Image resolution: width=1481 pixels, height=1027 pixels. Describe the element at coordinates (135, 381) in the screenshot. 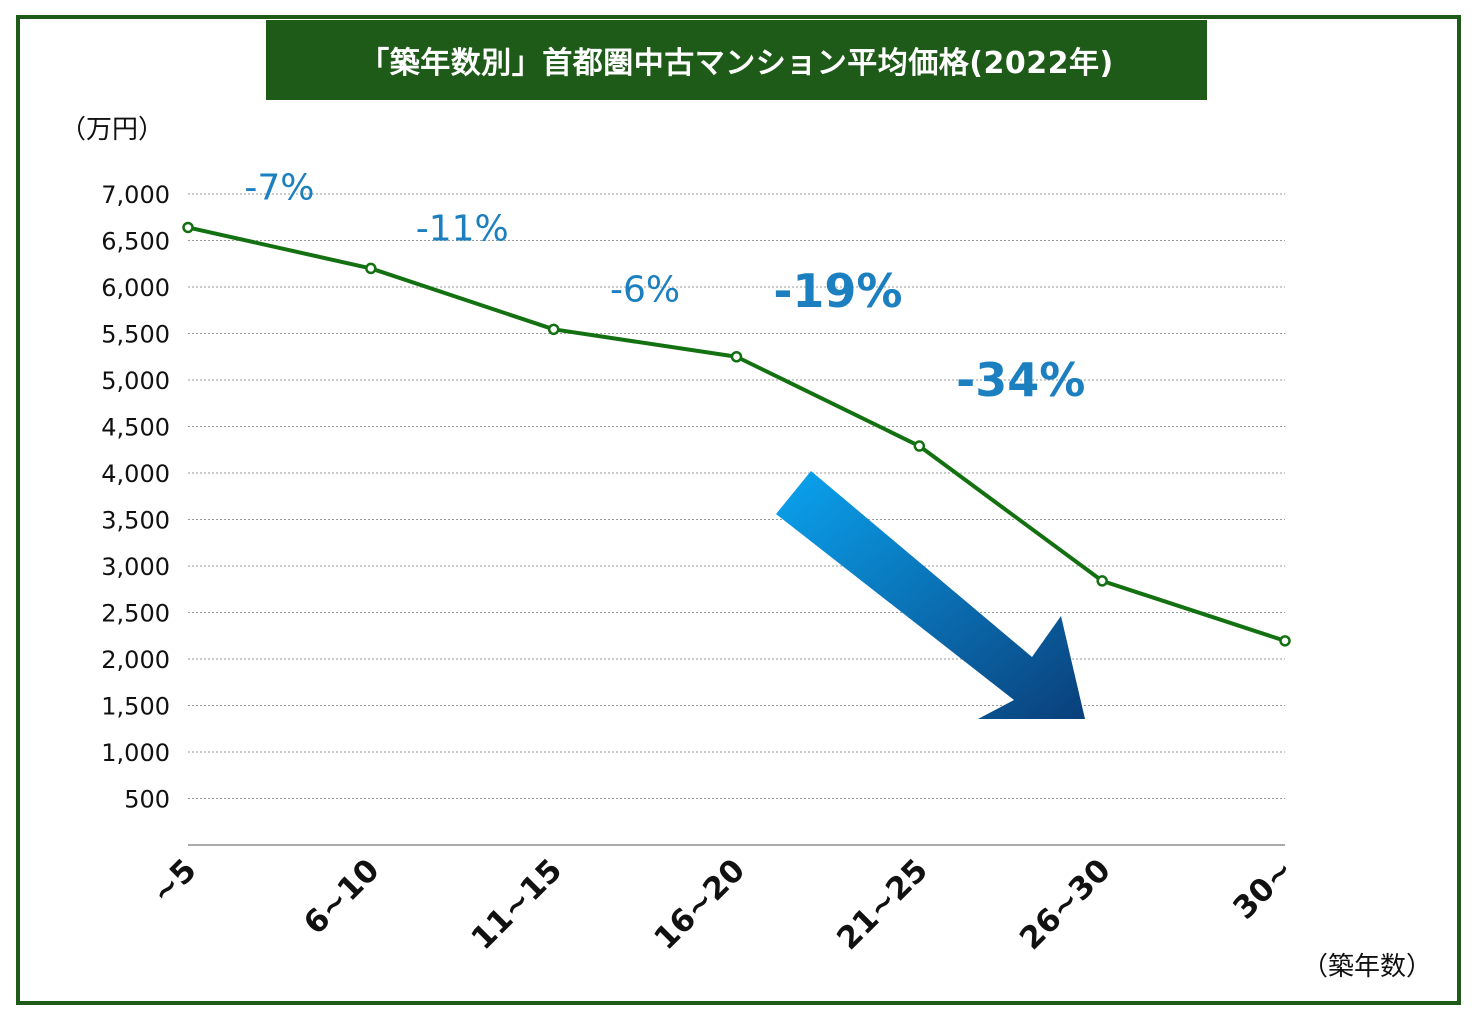

I see `y-tick-label: 5,000` at that location.